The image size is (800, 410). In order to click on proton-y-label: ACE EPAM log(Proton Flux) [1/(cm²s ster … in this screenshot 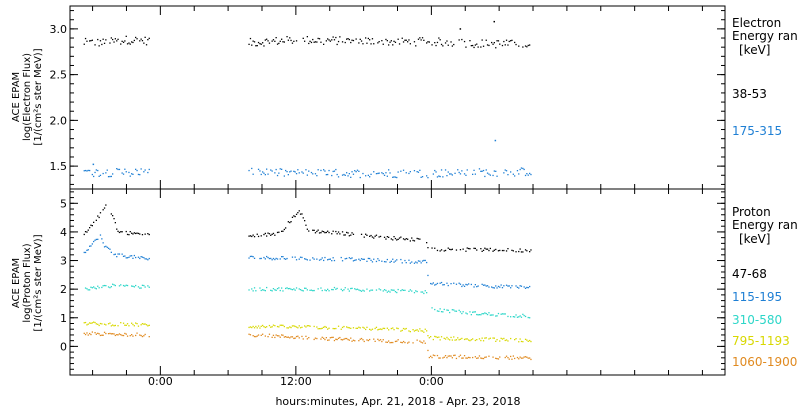, I will do `click(27, 282)`.